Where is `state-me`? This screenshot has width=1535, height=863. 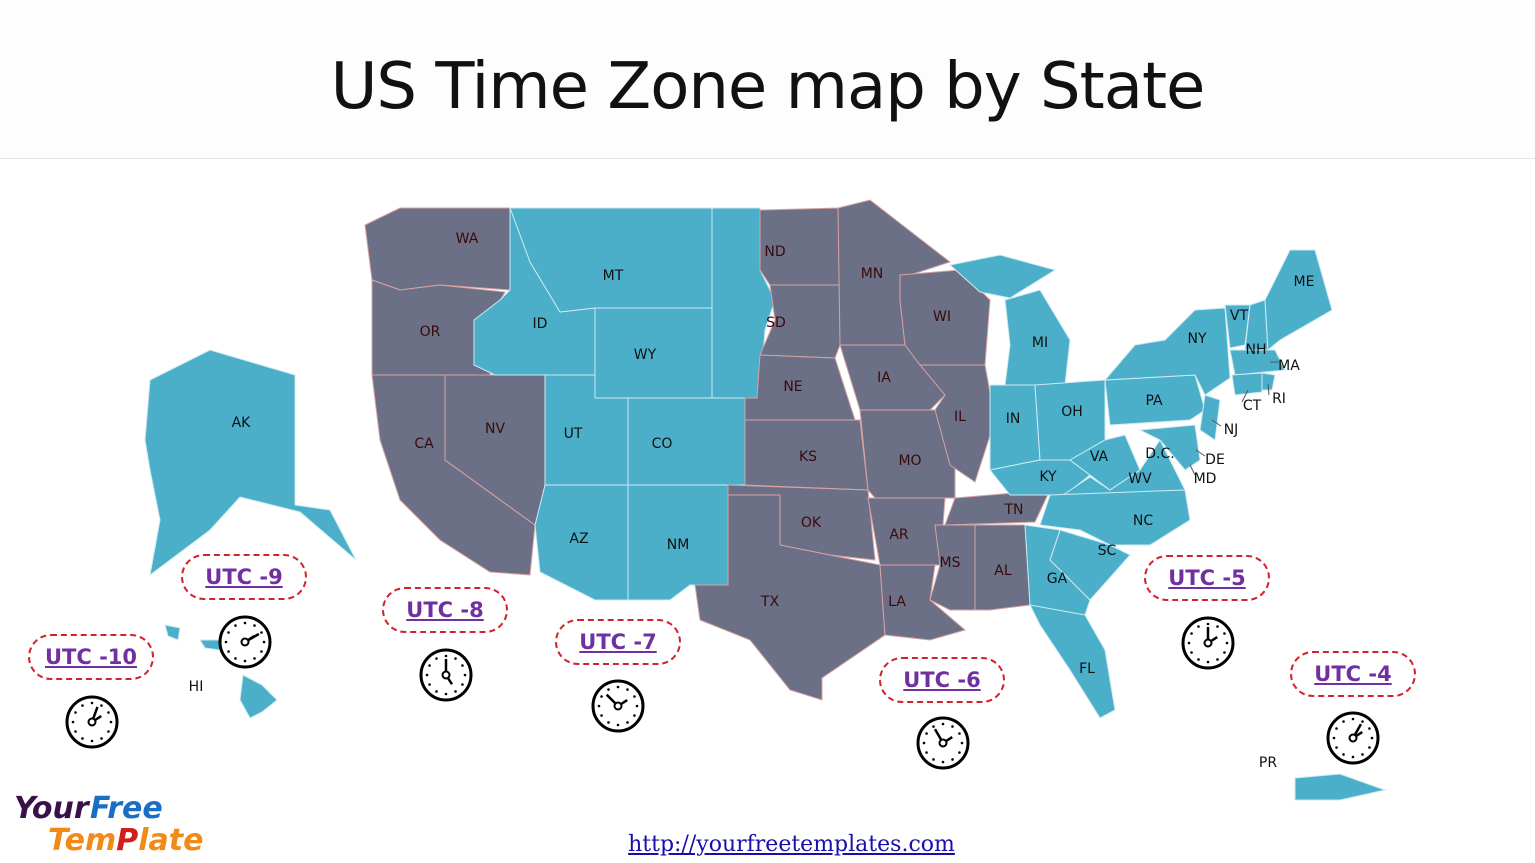 state-me is located at coordinates (1298, 300).